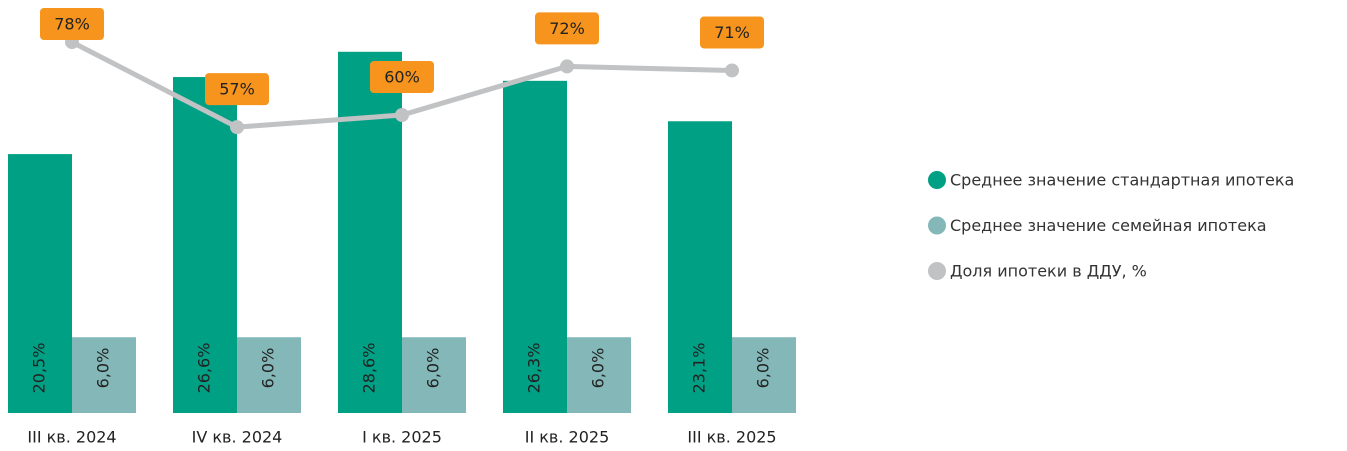 The image size is (1347, 451). What do you see at coordinates (402, 437) in the screenshot?
I see `x-tick-label: I кв. 2025` at bounding box center [402, 437].